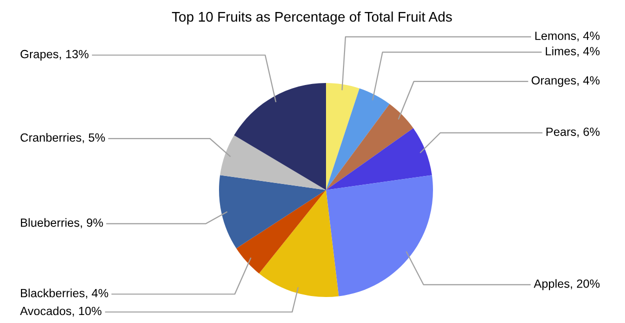 The width and height of the screenshot is (625, 323). Describe the element at coordinates (567, 284) in the screenshot. I see `slice-label: Apples, 20%` at that location.